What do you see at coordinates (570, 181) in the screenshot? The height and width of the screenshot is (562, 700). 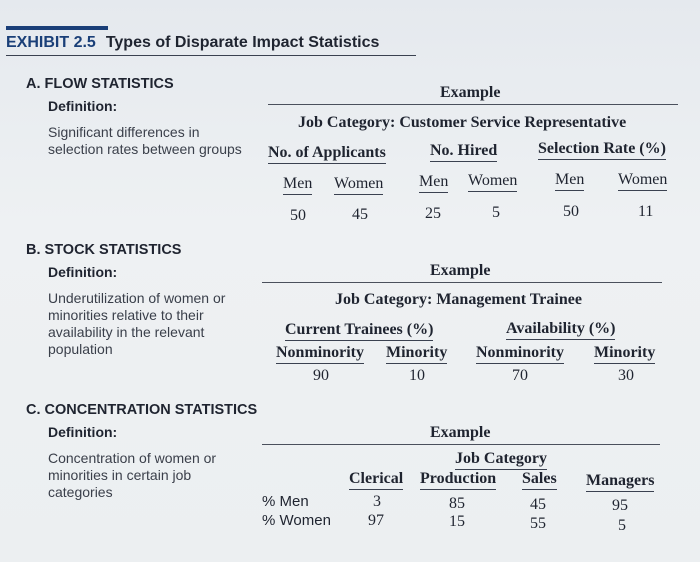 I see `flow-sub-men-3: Men` at bounding box center [570, 181].